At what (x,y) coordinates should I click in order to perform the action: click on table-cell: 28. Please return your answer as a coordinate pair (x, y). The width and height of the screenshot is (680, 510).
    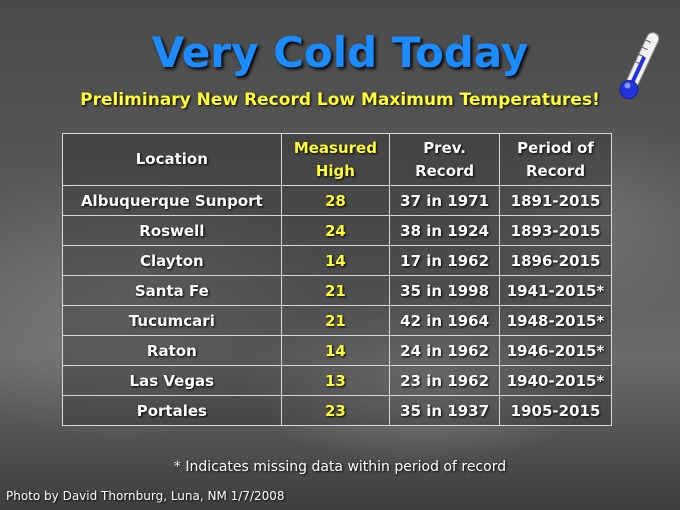
    Looking at the image, I should click on (335, 200).